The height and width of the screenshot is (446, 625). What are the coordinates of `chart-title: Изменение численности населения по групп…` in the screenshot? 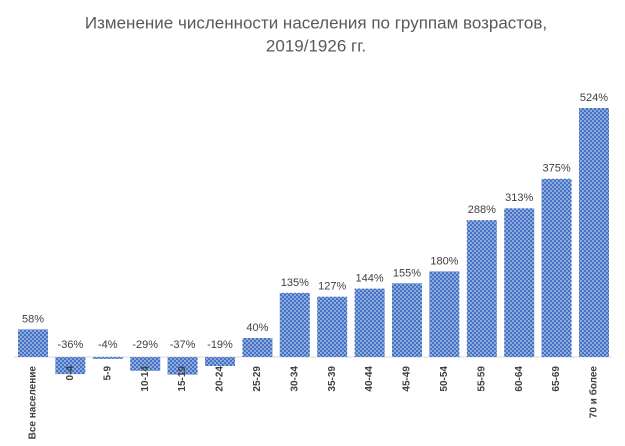 It's located at (316, 22).